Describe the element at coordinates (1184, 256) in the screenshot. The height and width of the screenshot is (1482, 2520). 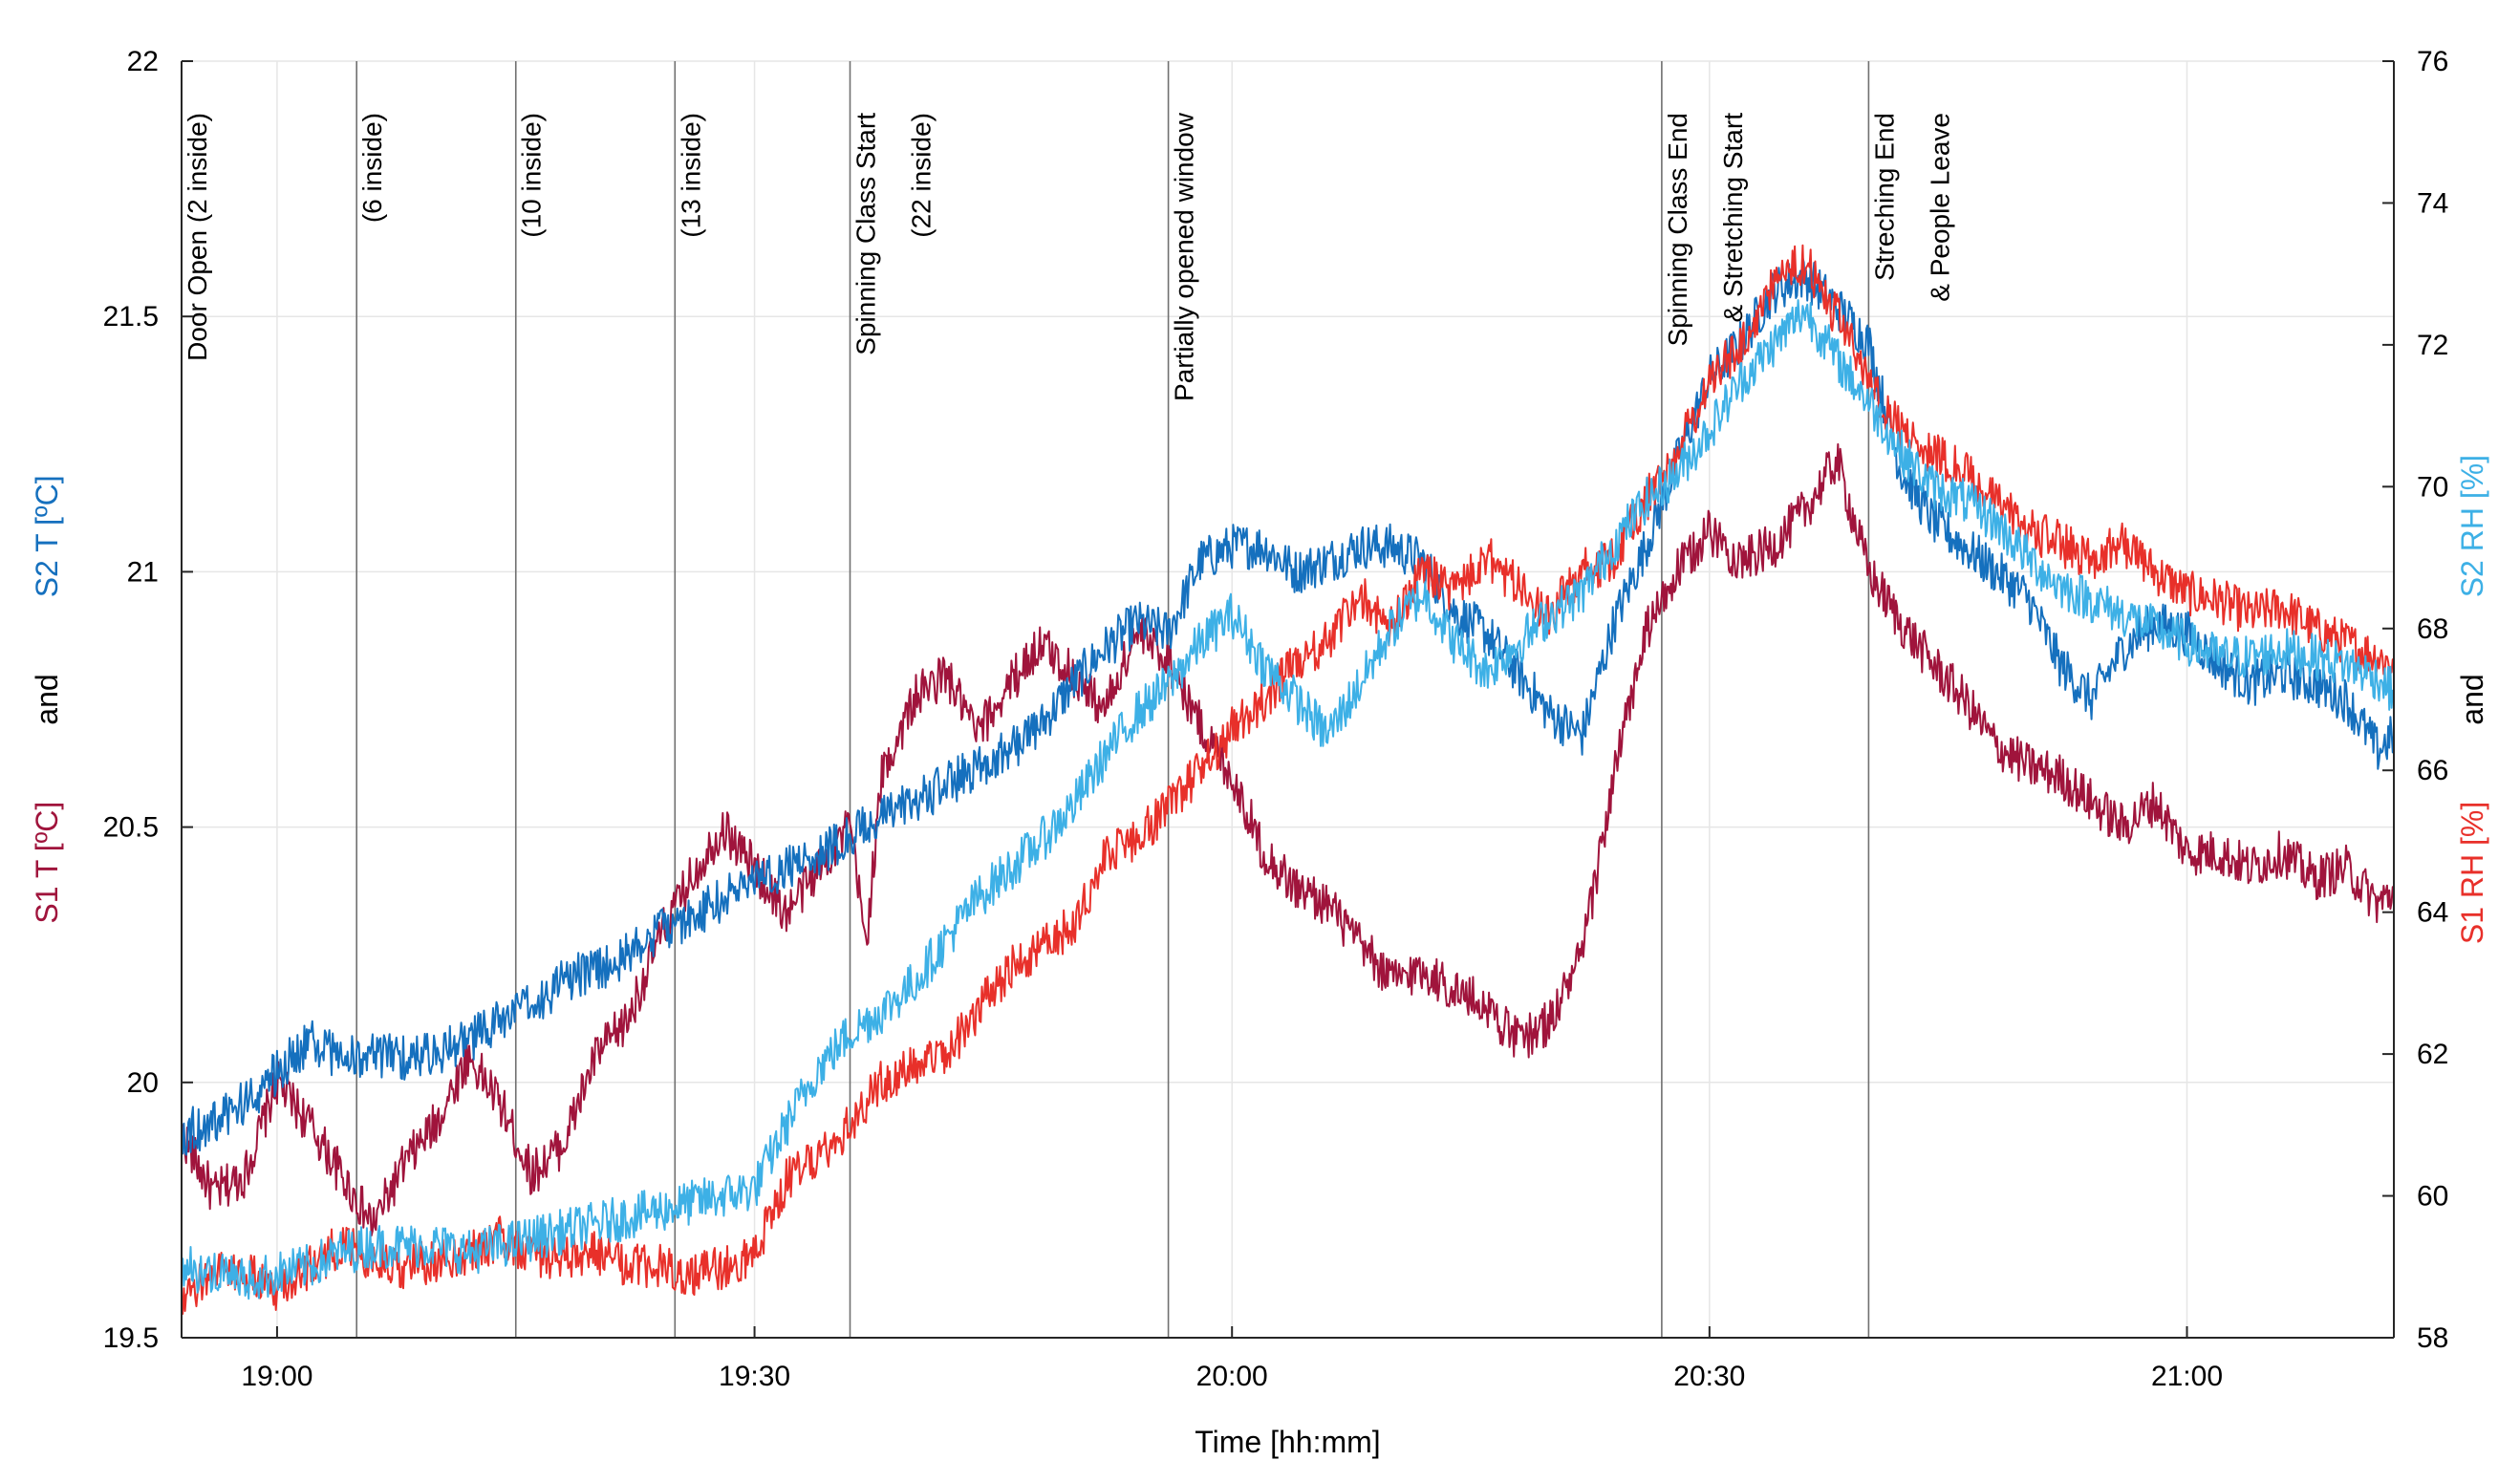
I see `event-label: Partially opened window` at that location.